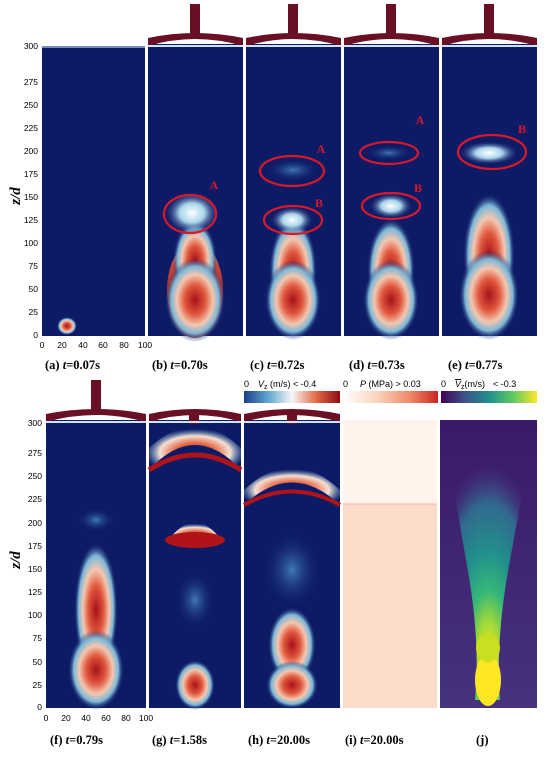 The width and height of the screenshot is (550, 759). Describe the element at coordinates (72, 365) in the screenshot. I see `caption-a: (a) t=0.07s` at that location.